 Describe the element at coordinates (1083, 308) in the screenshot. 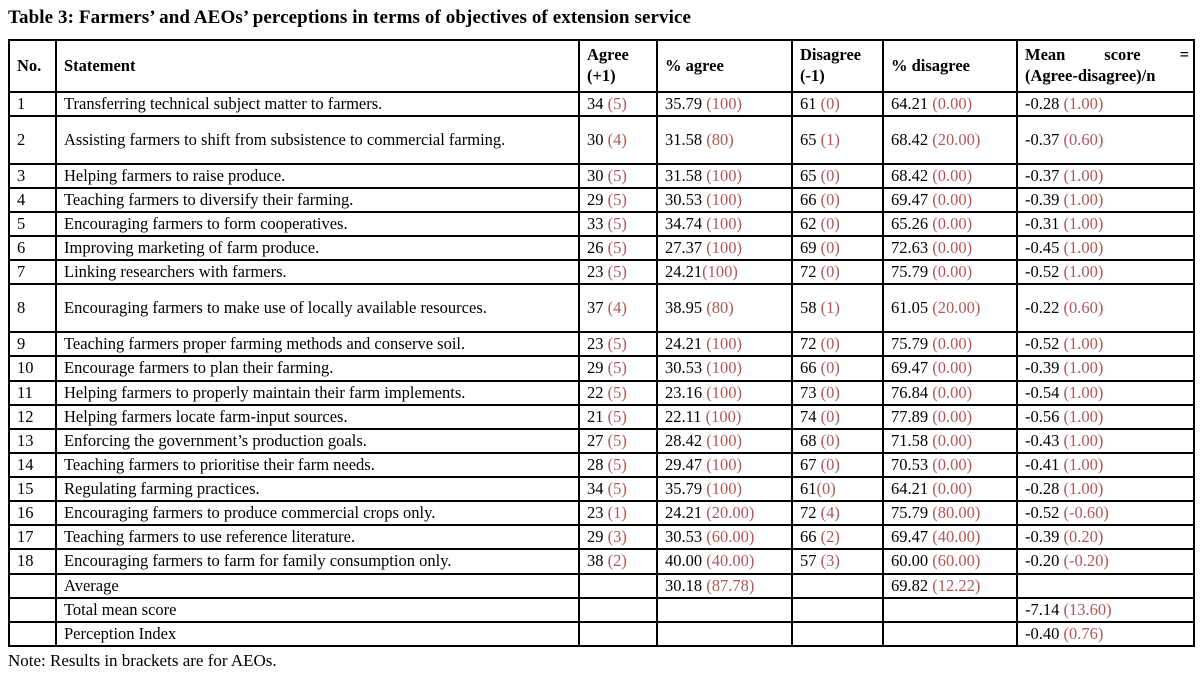

I see `value-aeo-bracket: (0.60)` at that location.